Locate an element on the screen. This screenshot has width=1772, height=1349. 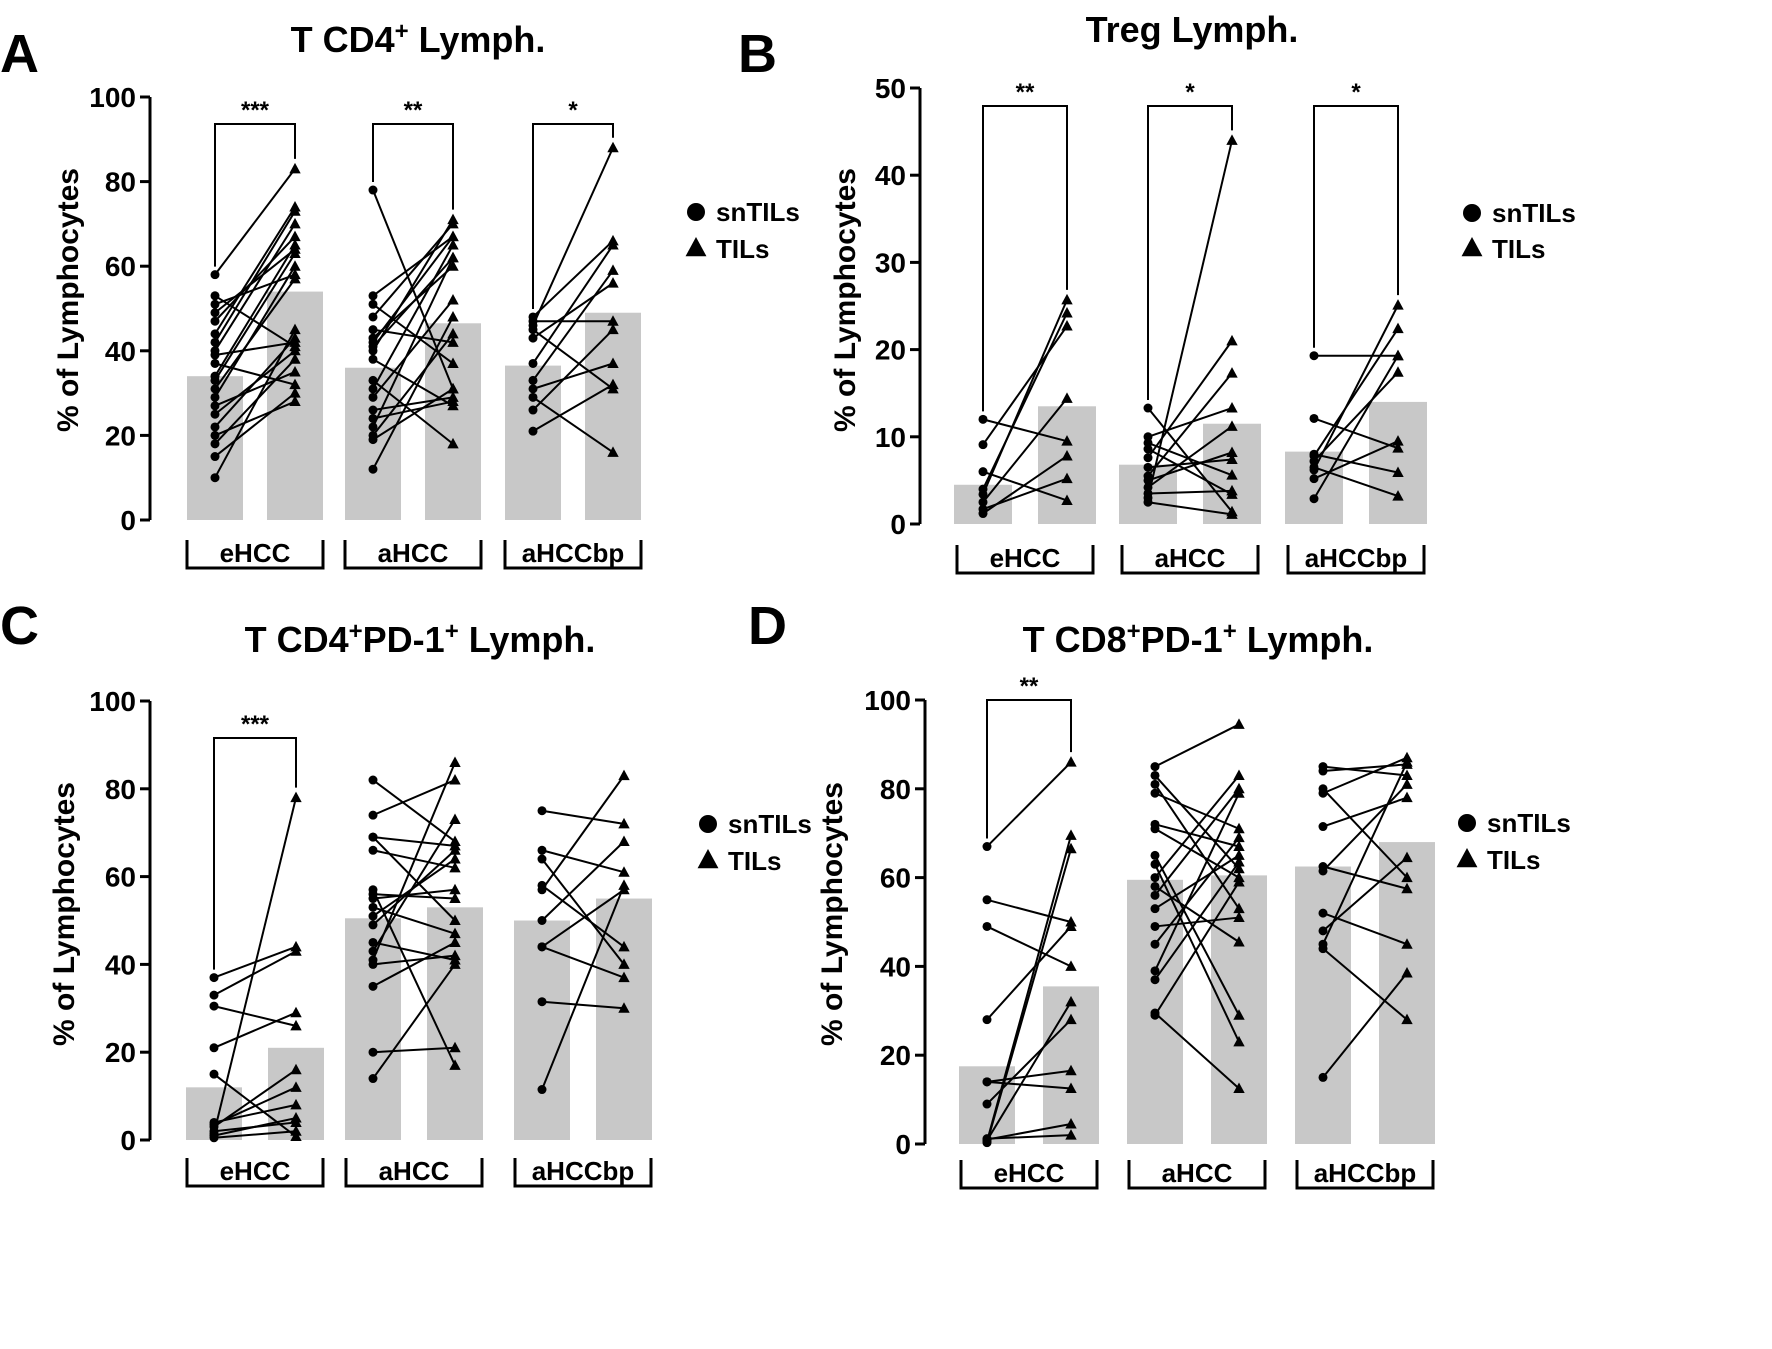
legend-label-tils: TILs is located at coordinates (742, 249).